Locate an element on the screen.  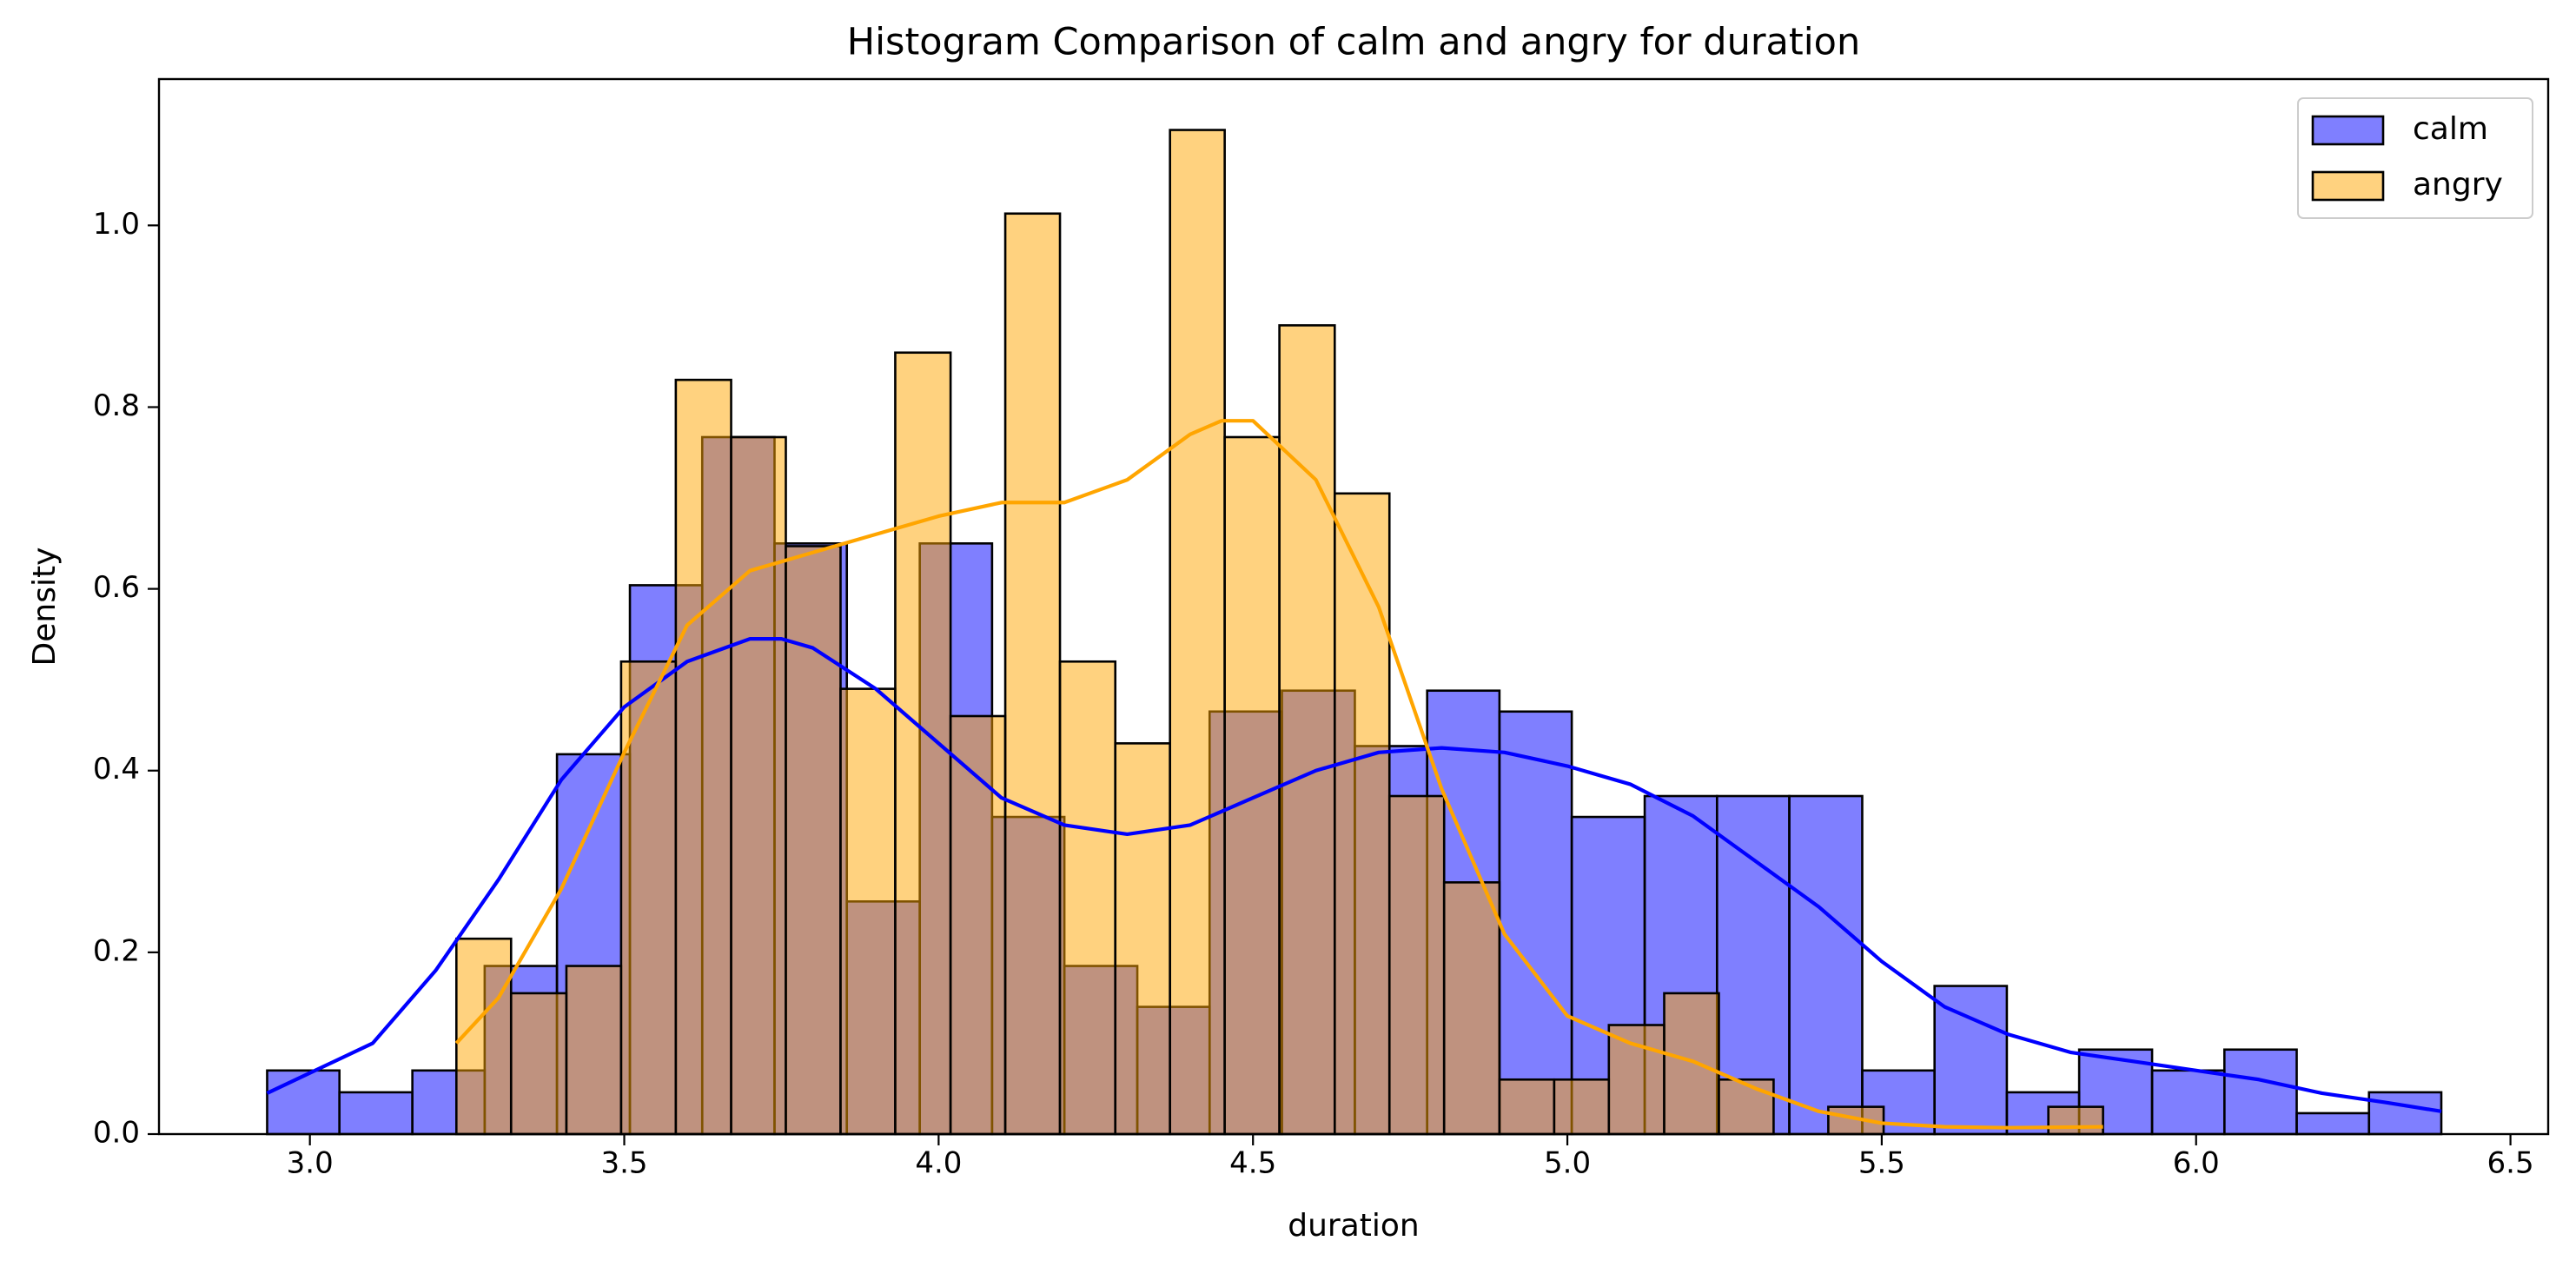
y-tick-label: 0.6 is located at coordinates (116, 587).